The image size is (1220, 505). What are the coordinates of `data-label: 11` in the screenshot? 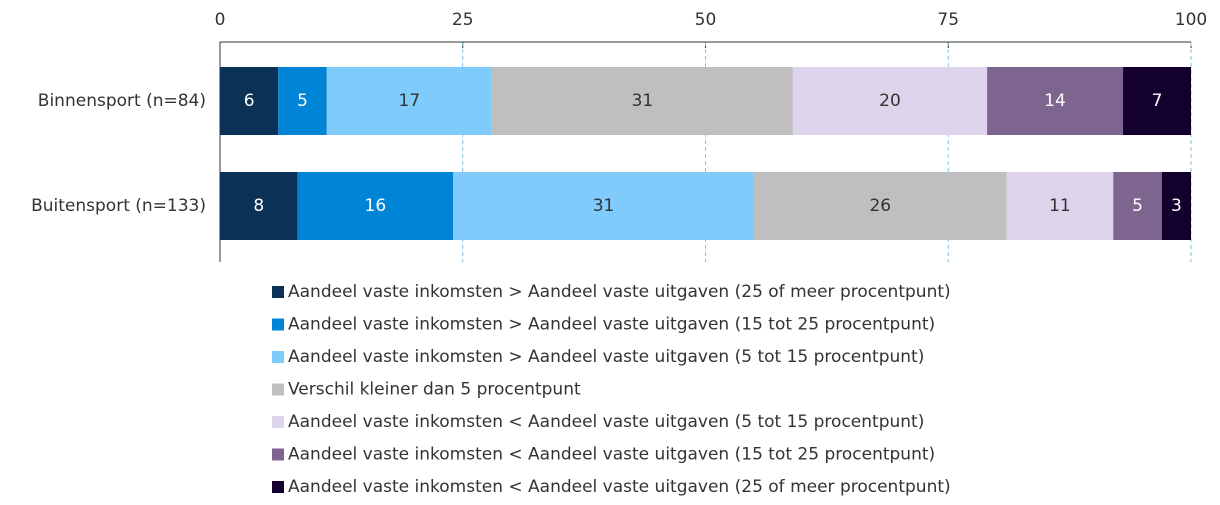 It's located at (1060, 206).